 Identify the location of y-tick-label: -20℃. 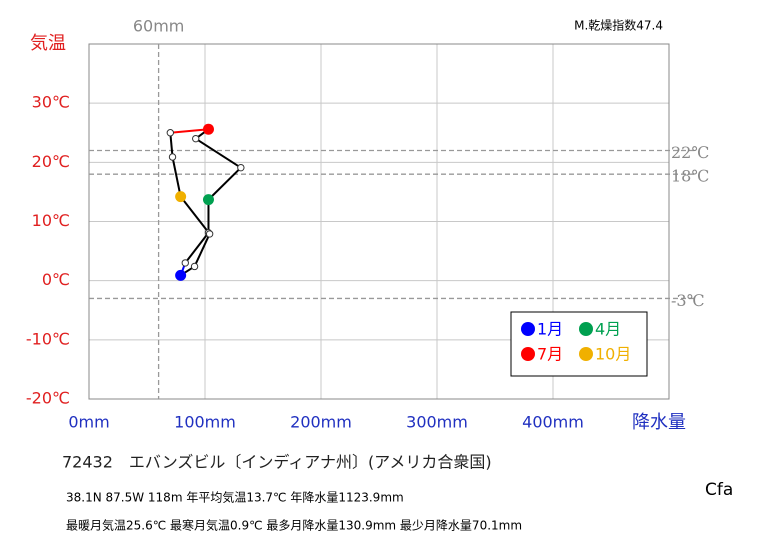
(48, 398).